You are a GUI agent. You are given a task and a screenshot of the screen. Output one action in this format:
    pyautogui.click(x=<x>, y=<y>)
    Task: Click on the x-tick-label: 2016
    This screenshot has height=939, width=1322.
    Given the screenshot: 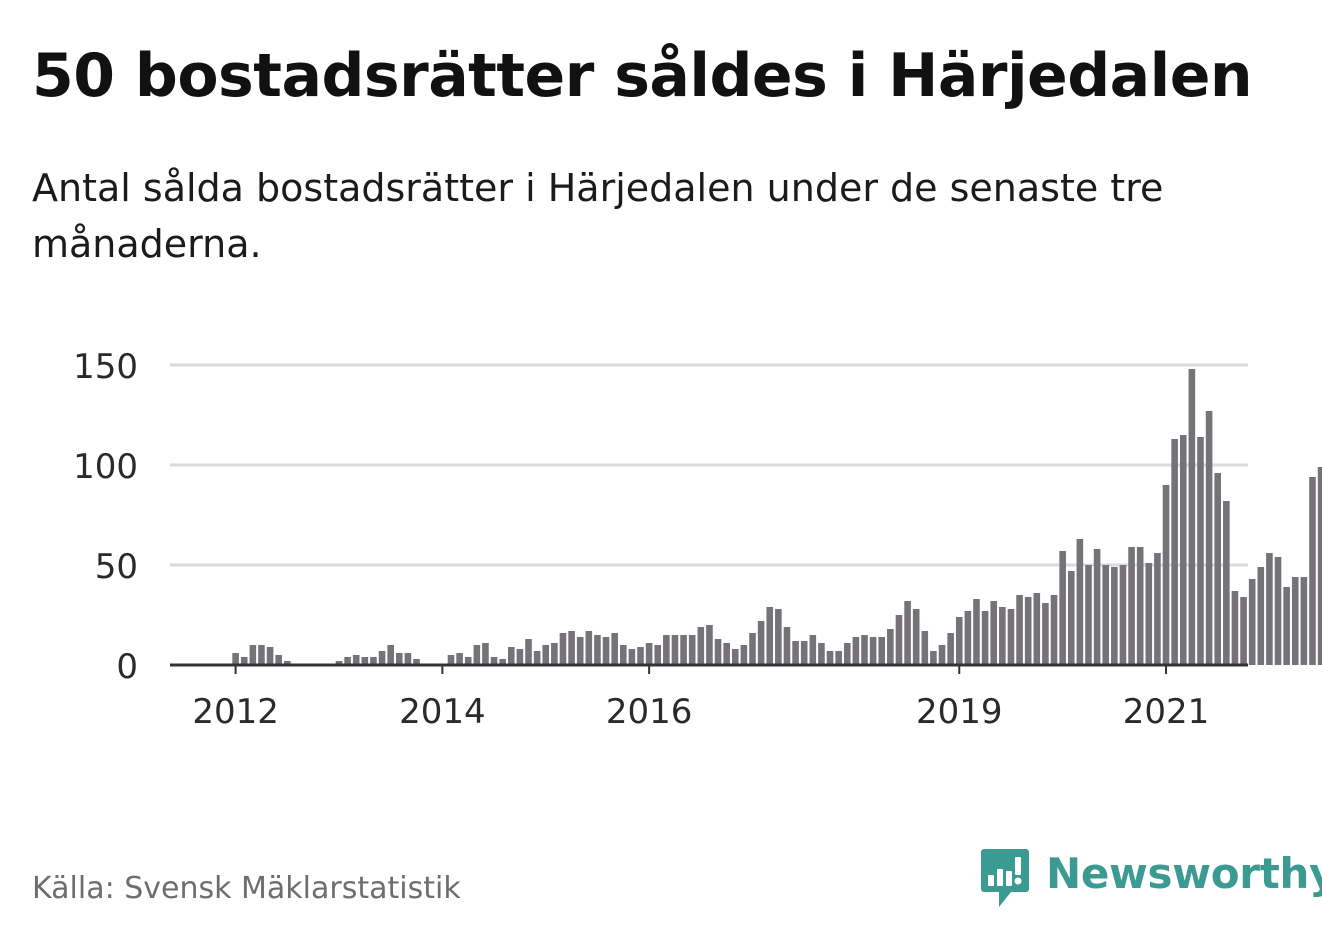 What is the action you would take?
    pyautogui.click(x=649, y=712)
    